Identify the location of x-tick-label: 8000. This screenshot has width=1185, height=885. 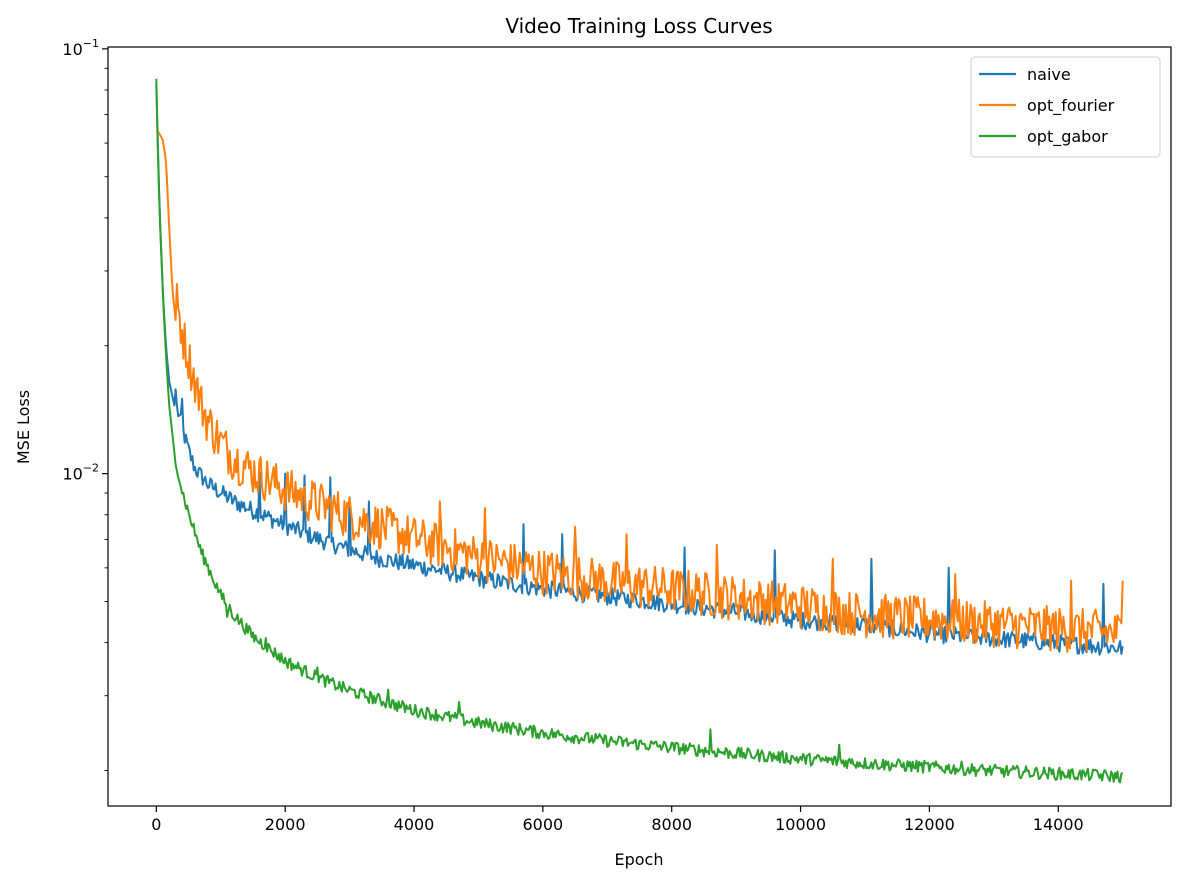
(671, 824).